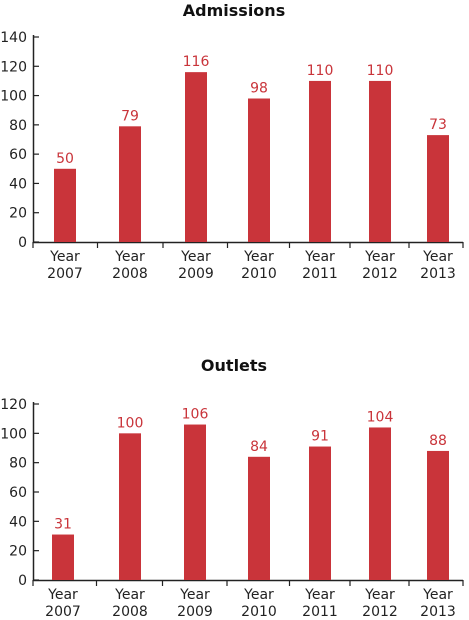 The height and width of the screenshot is (620, 469). I want to click on admissions-category-label: 2012, so click(380, 274).